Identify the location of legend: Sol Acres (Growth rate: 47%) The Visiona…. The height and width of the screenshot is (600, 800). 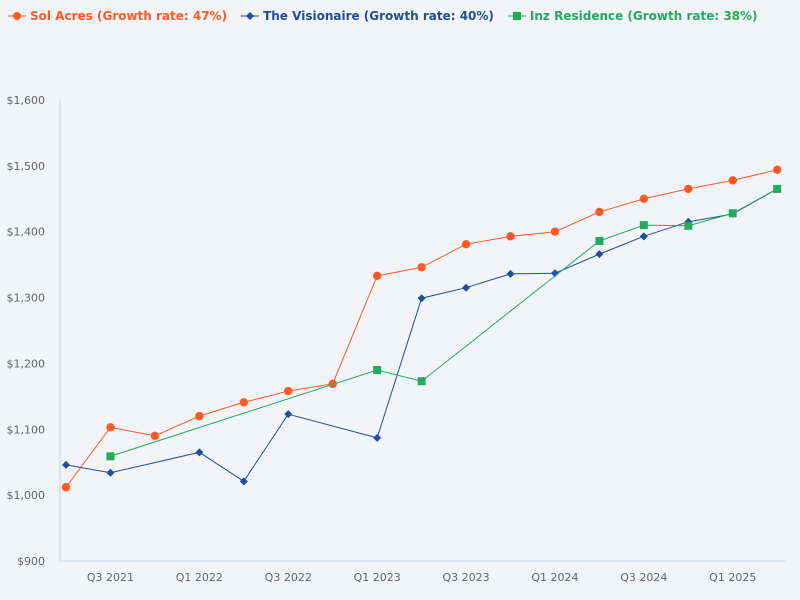
(383, 16).